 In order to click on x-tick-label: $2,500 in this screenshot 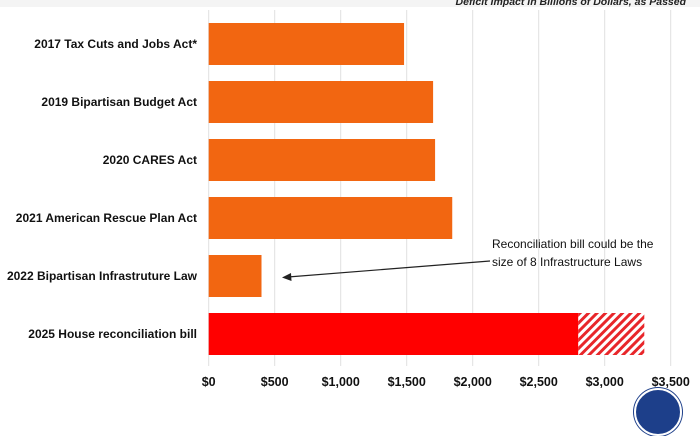, I will do `click(539, 382)`.